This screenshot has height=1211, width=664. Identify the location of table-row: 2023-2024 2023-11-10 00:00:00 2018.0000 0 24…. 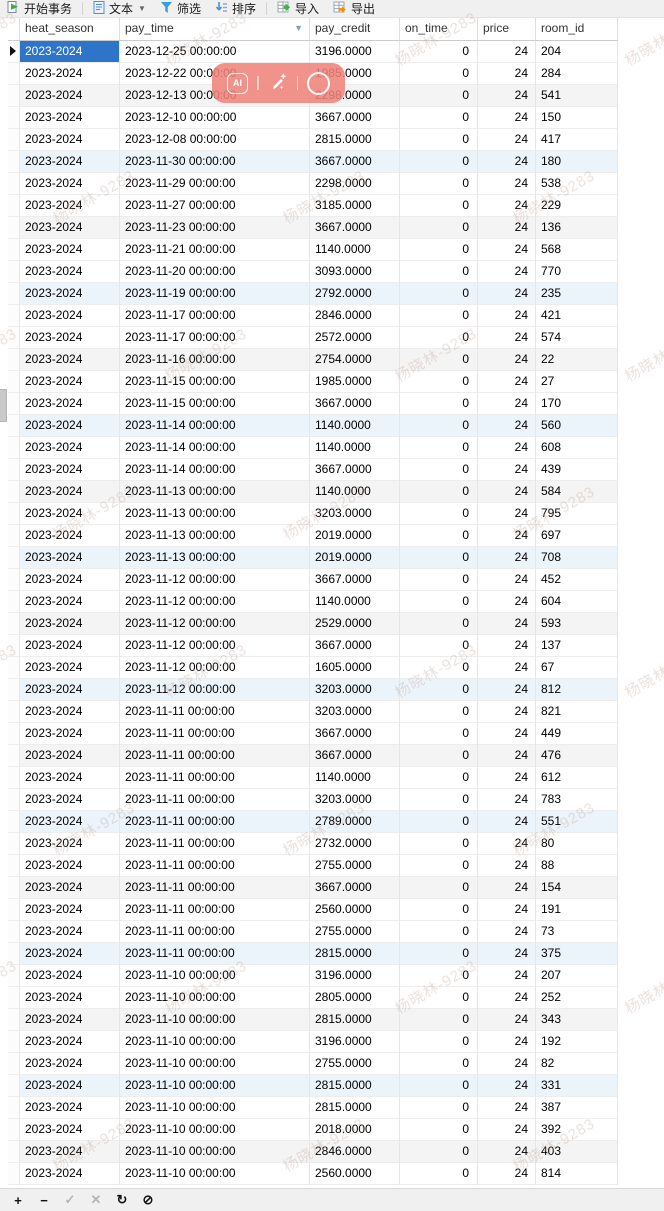
(313, 1130).